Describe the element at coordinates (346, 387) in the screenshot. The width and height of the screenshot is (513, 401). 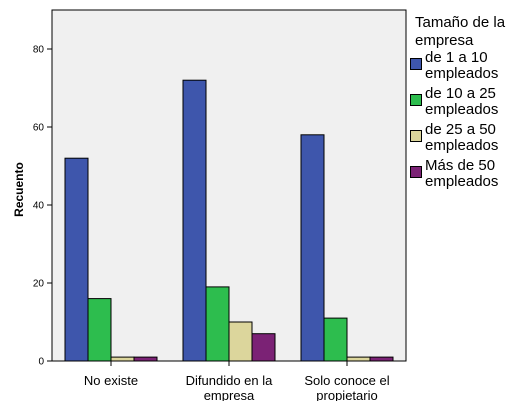
I see `x-tick-label: Solo conoce el propietario` at that location.